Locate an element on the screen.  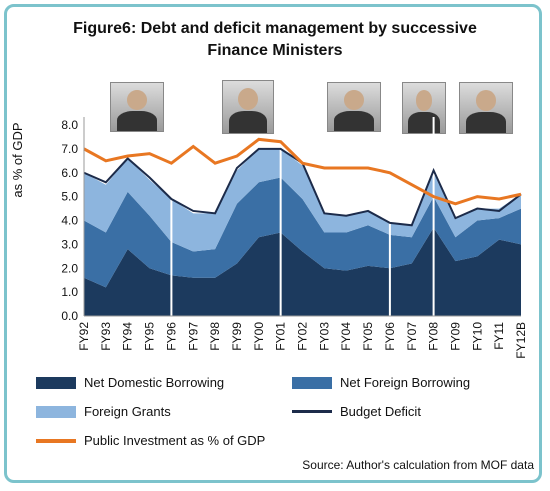
legend-label: Net Foreign Borrowing is located at coordinates (405, 383).